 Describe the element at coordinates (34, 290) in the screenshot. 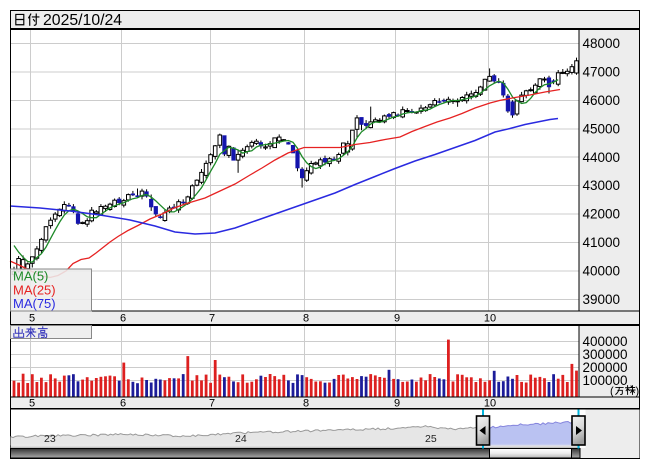

I see `svg-text: MA(25)` at that location.